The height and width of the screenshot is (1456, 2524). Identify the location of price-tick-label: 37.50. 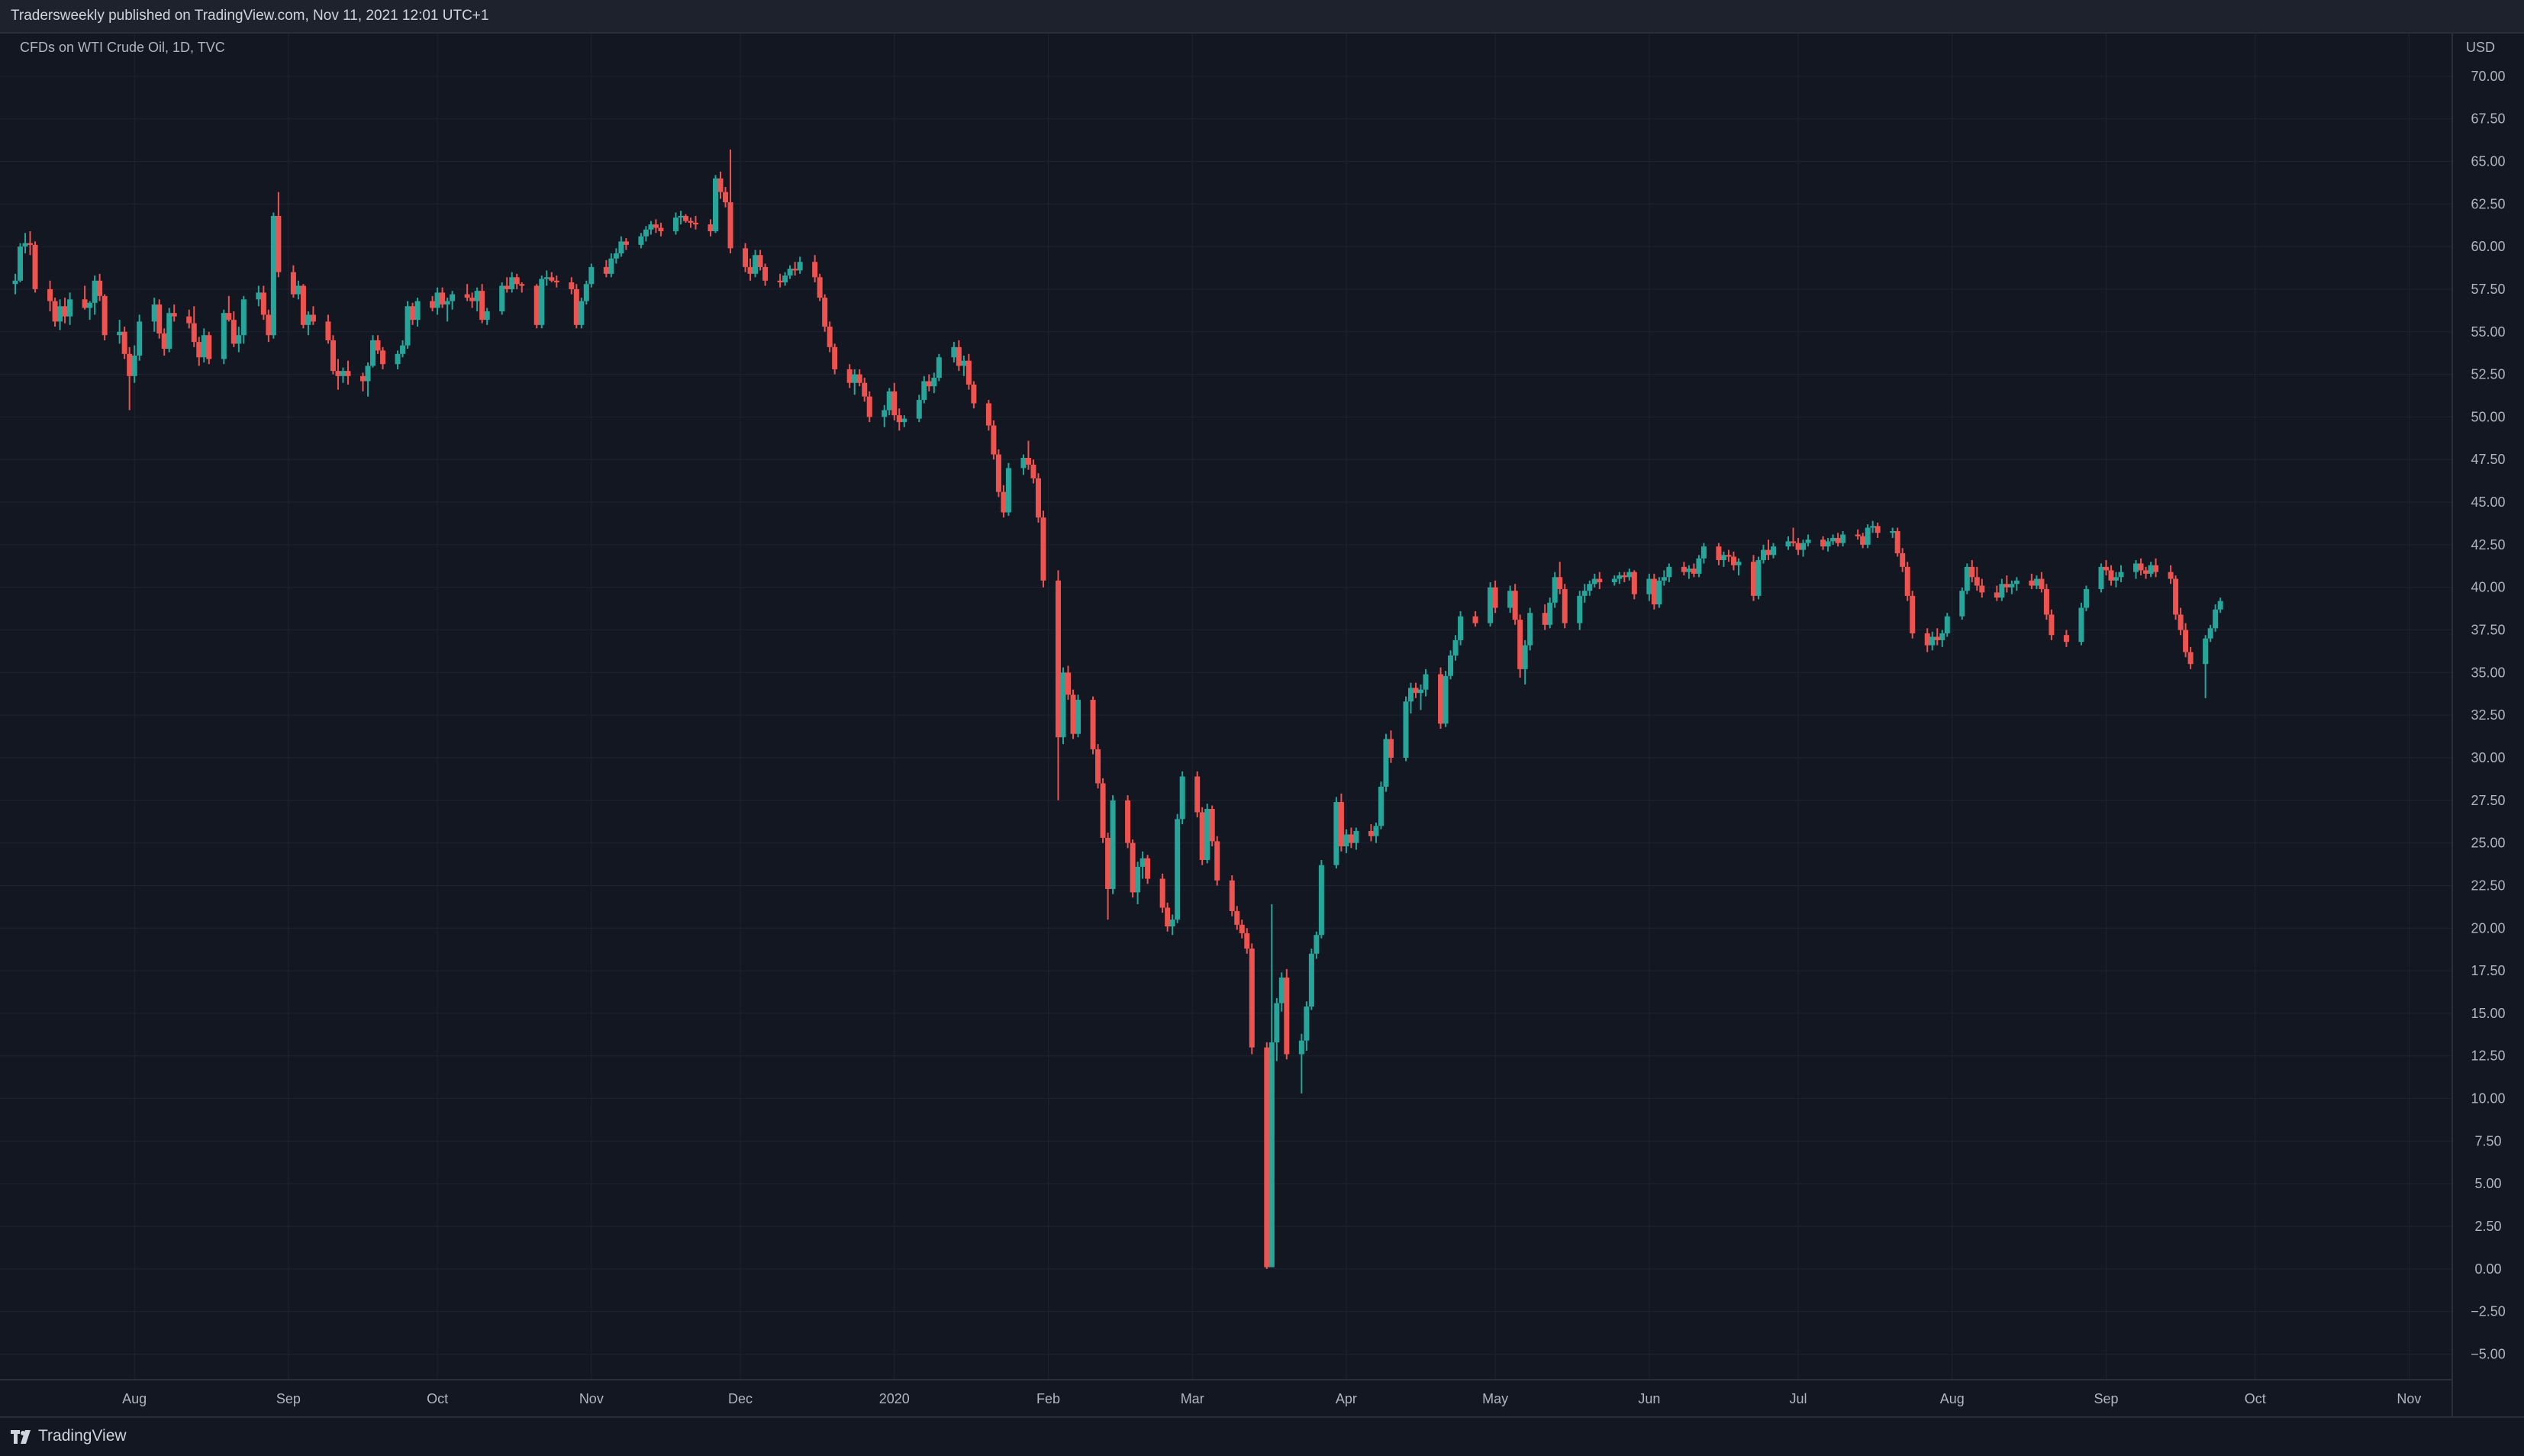
(2488, 630).